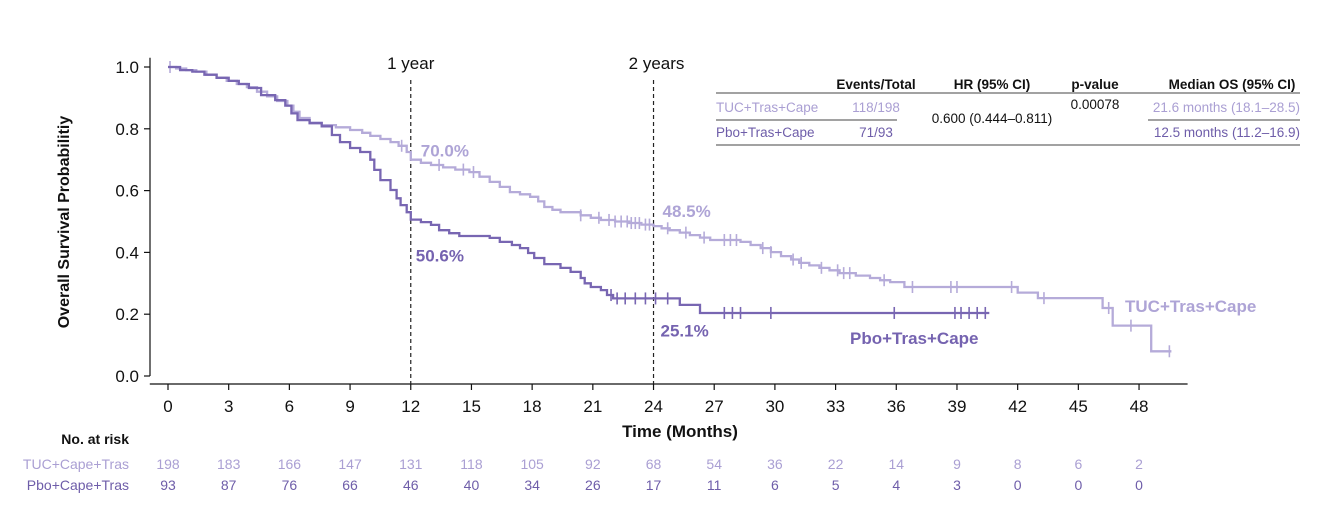  Describe the element at coordinates (1227, 132) in the screenshot. I see `table-row-median: 12.5 months (11.2–16.9)` at that location.